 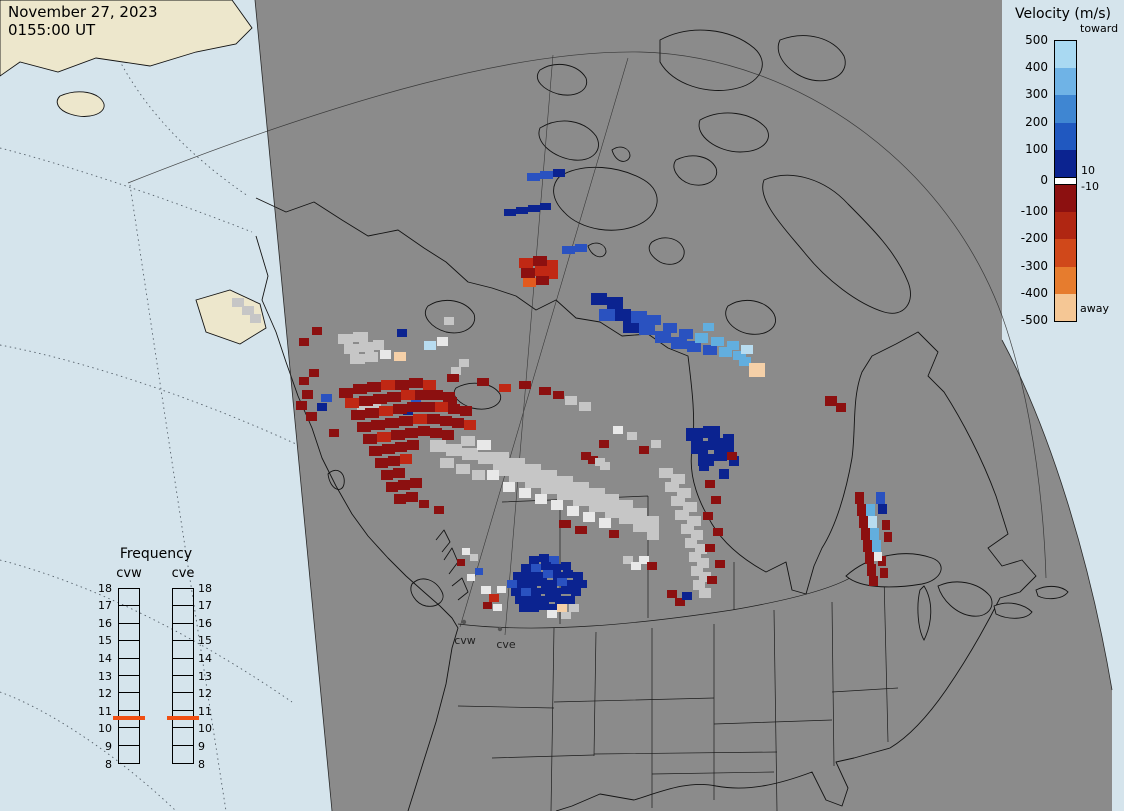 What do you see at coordinates (105, 676) in the screenshot?
I see `frequency-tick-label: 13` at bounding box center [105, 676].